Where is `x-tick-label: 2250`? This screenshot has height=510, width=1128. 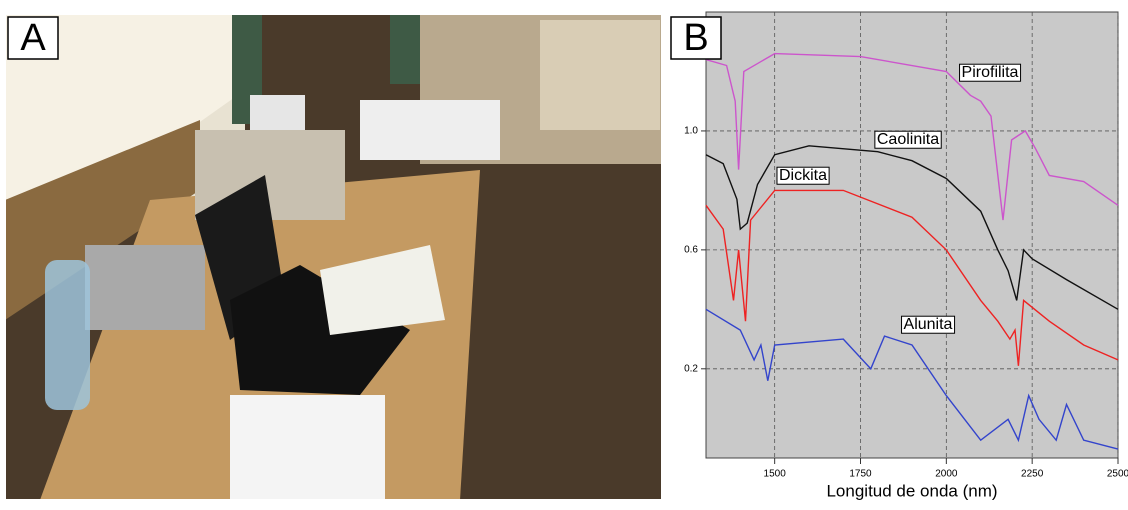 x-tick-label: 2250 is located at coordinates (1032, 474).